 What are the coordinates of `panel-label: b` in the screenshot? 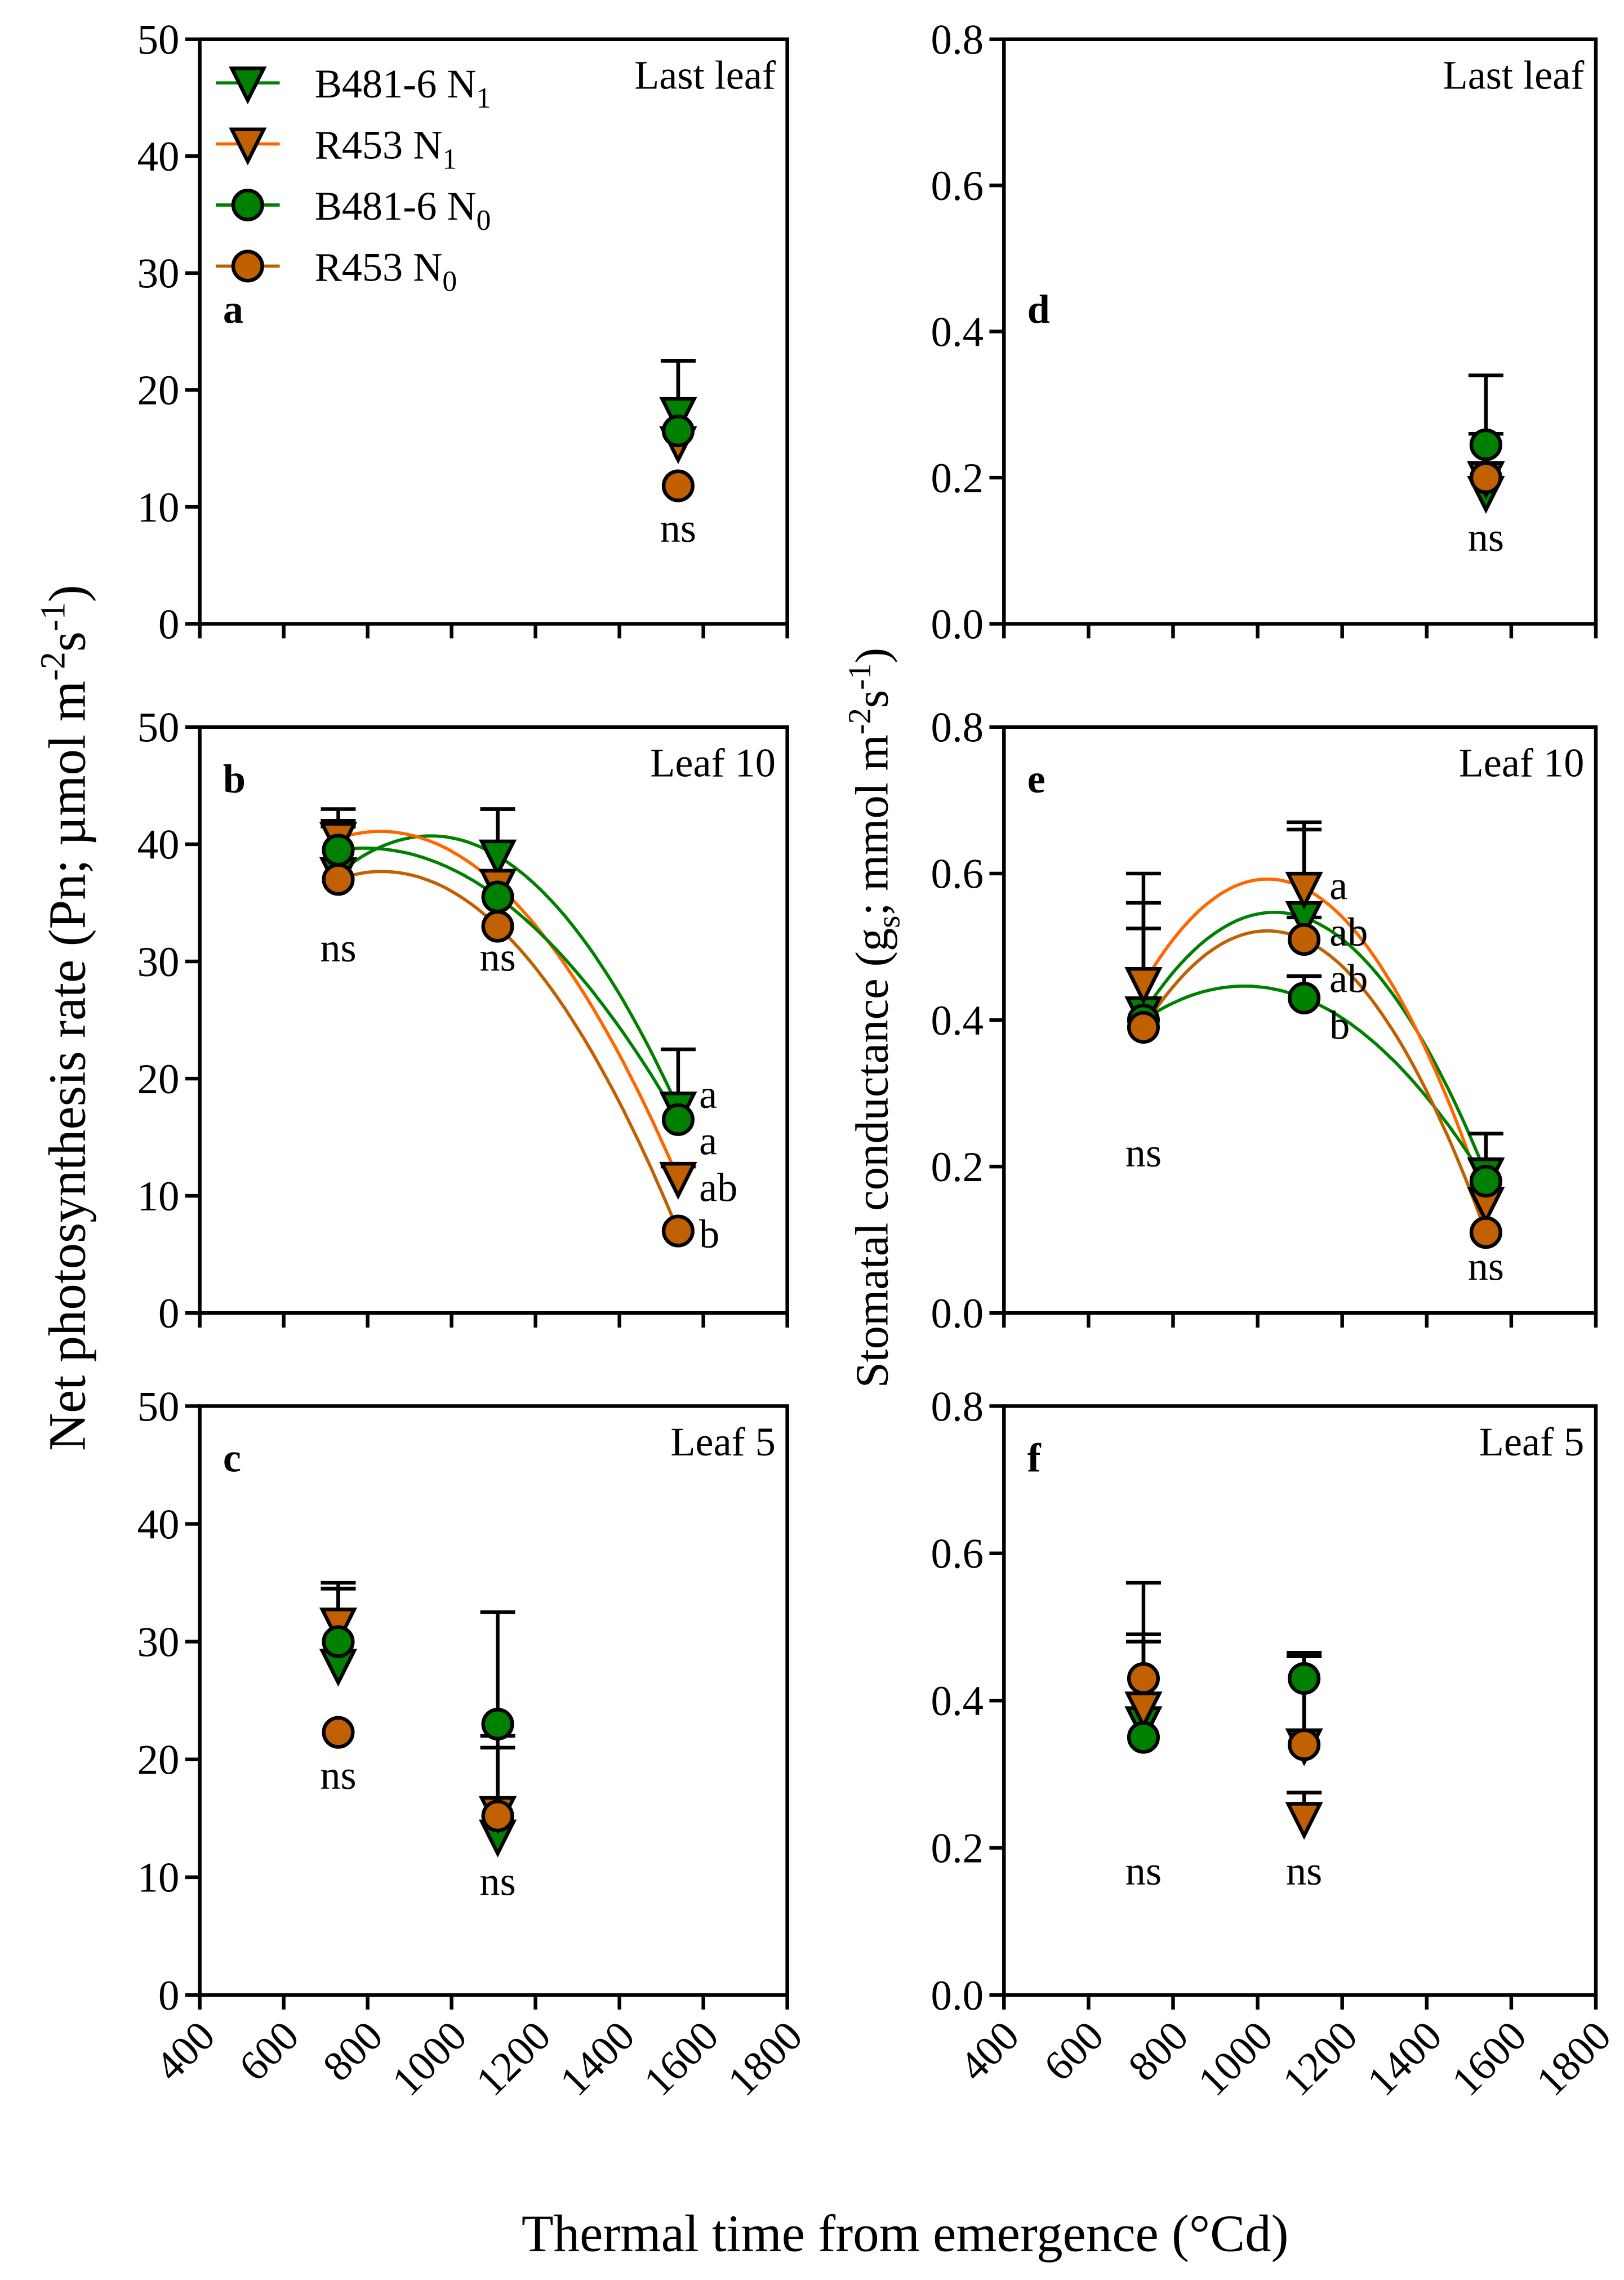 It's located at (234, 778).